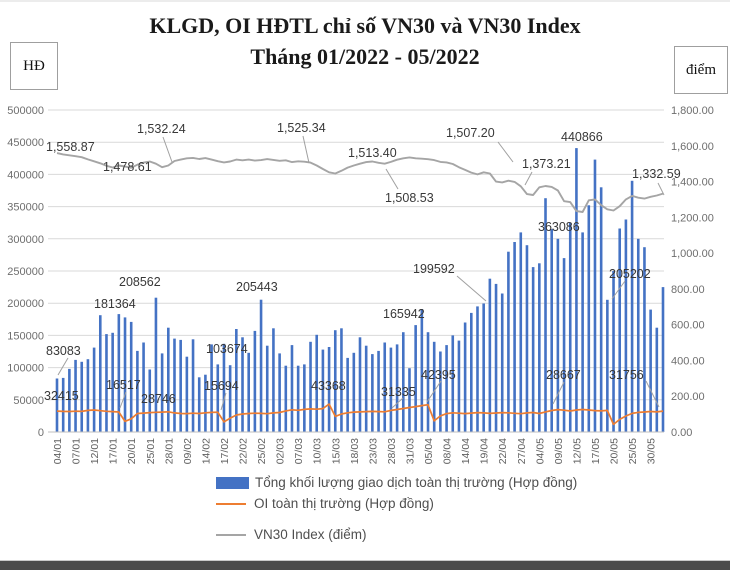 The height and width of the screenshot is (570, 730). Describe the element at coordinates (470, 133) in the screenshot. I see `data-label: 1,507.20` at that location.